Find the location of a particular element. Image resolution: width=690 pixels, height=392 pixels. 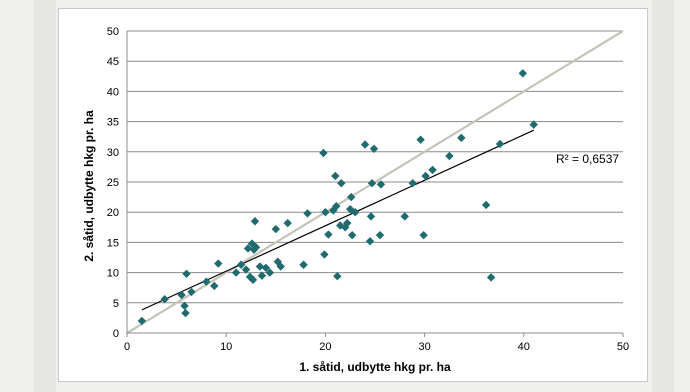

x-tick-label: 10 is located at coordinates (226, 347).